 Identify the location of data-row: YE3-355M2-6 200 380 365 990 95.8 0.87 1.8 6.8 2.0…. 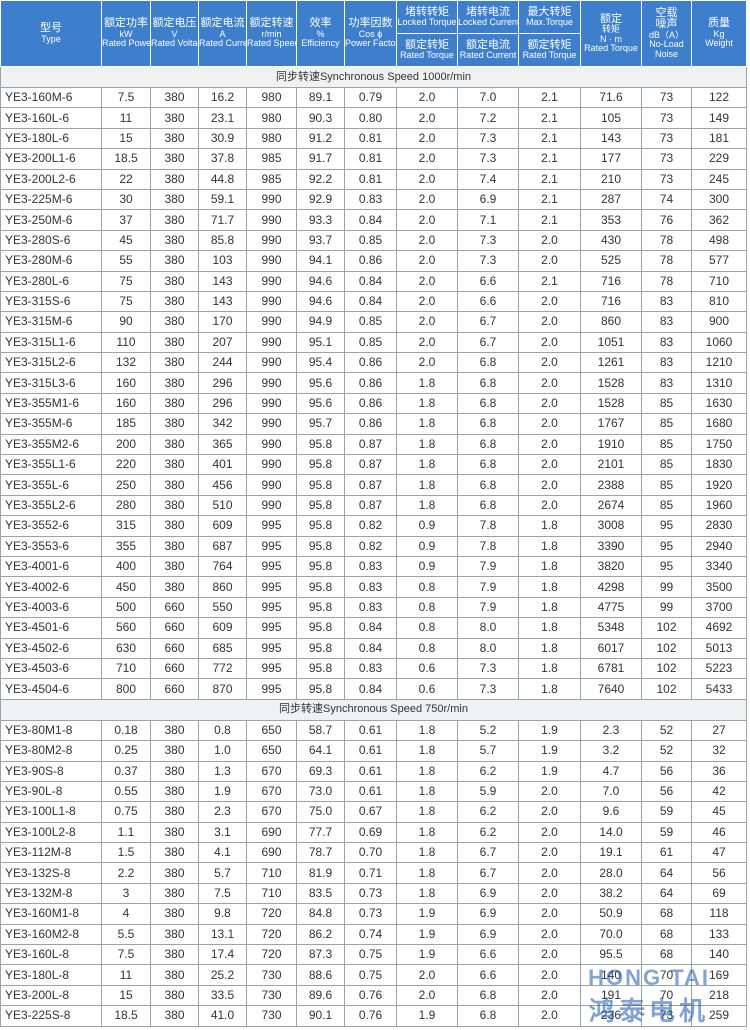
(373, 444).